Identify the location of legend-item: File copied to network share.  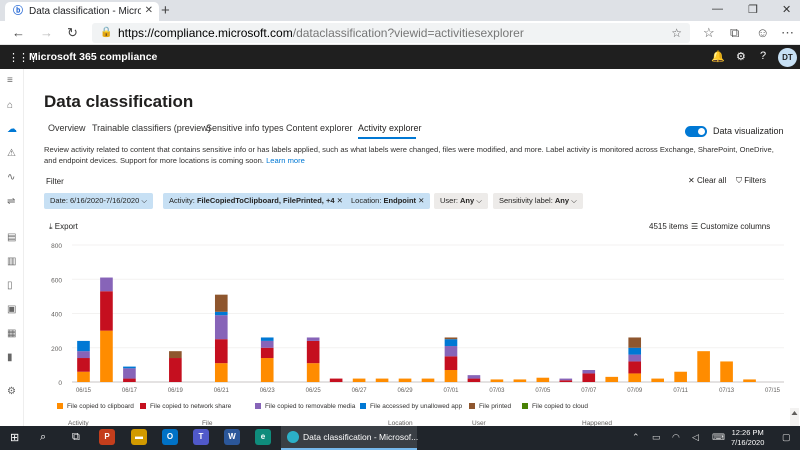
(185, 406).